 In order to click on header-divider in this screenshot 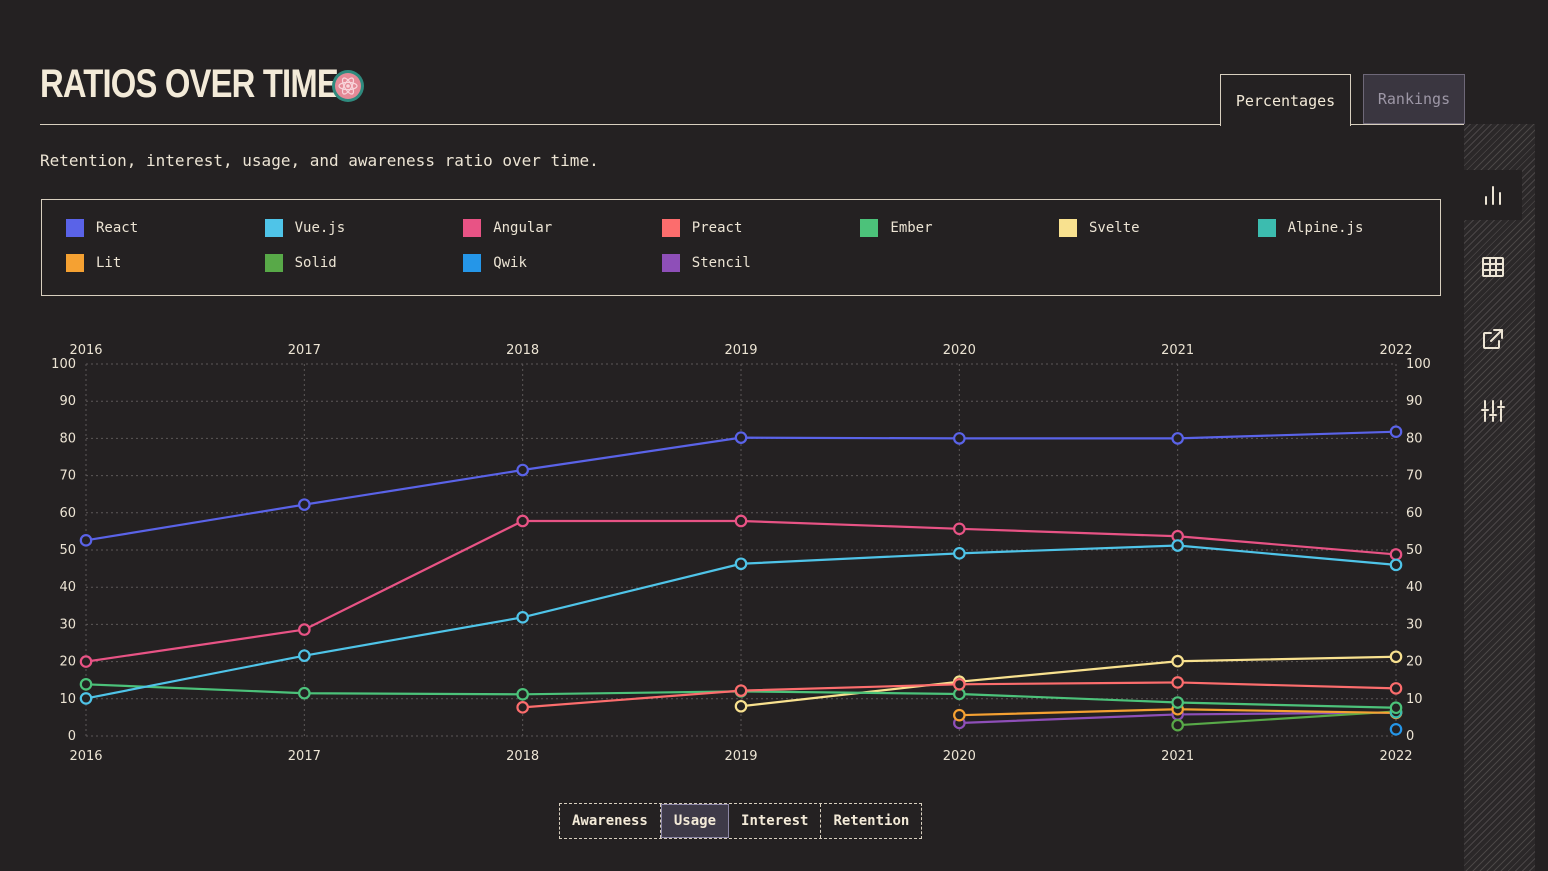, I will do `click(630, 124)`.